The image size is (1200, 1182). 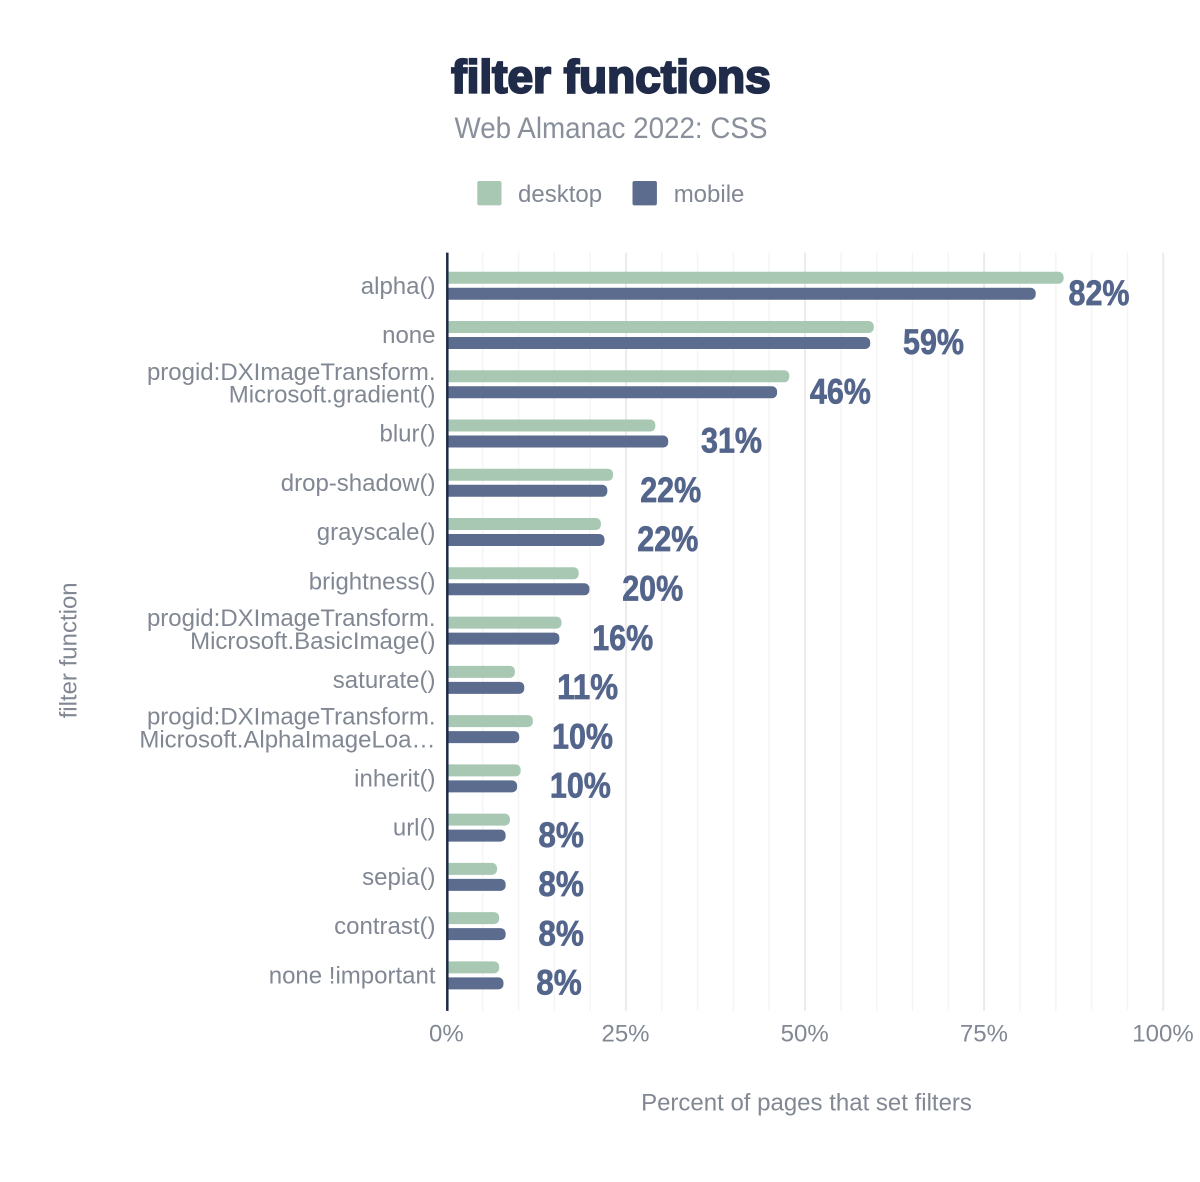 What do you see at coordinates (394, 778) in the screenshot?
I see `svg-text: inherit()` at bounding box center [394, 778].